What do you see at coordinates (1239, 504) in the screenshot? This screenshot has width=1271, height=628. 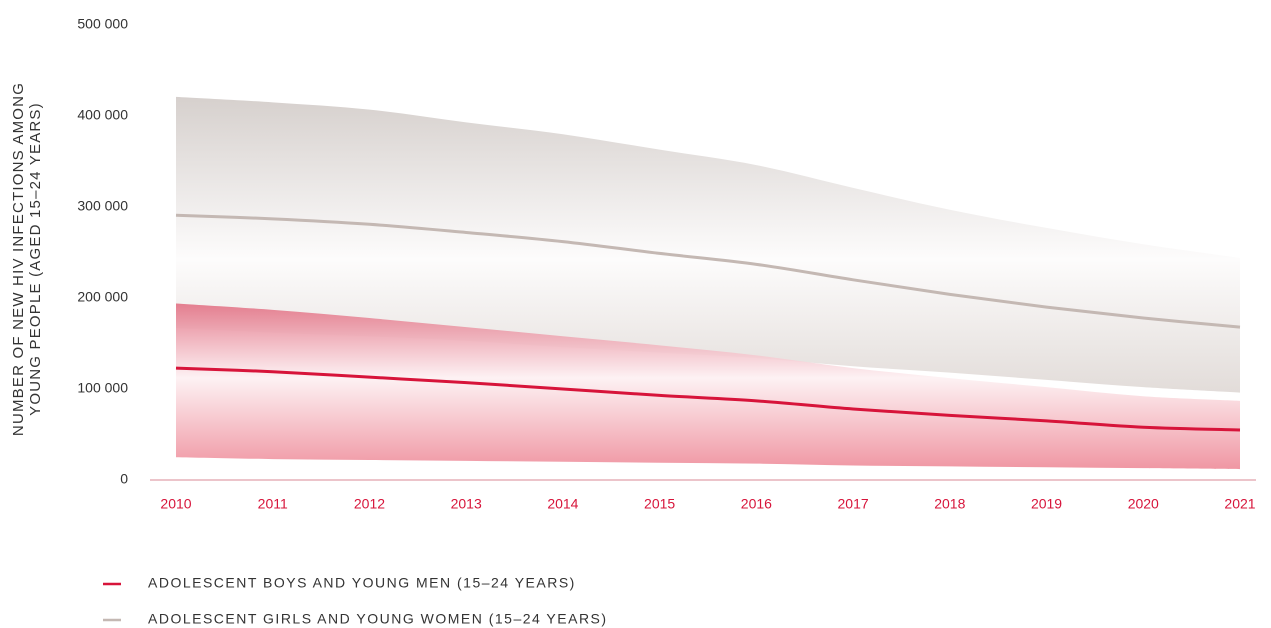 I see `x-tick-label: 2021` at bounding box center [1239, 504].